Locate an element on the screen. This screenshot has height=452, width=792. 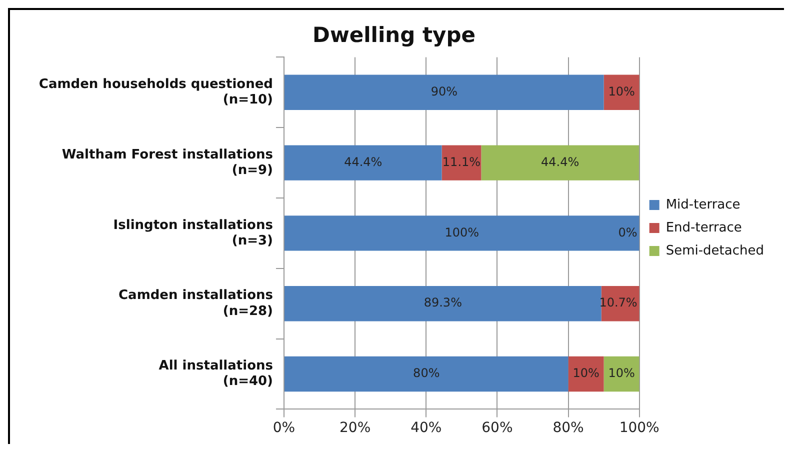
y-tick-label: Waltham Forest installations (n=9) is located at coordinates (168, 162).